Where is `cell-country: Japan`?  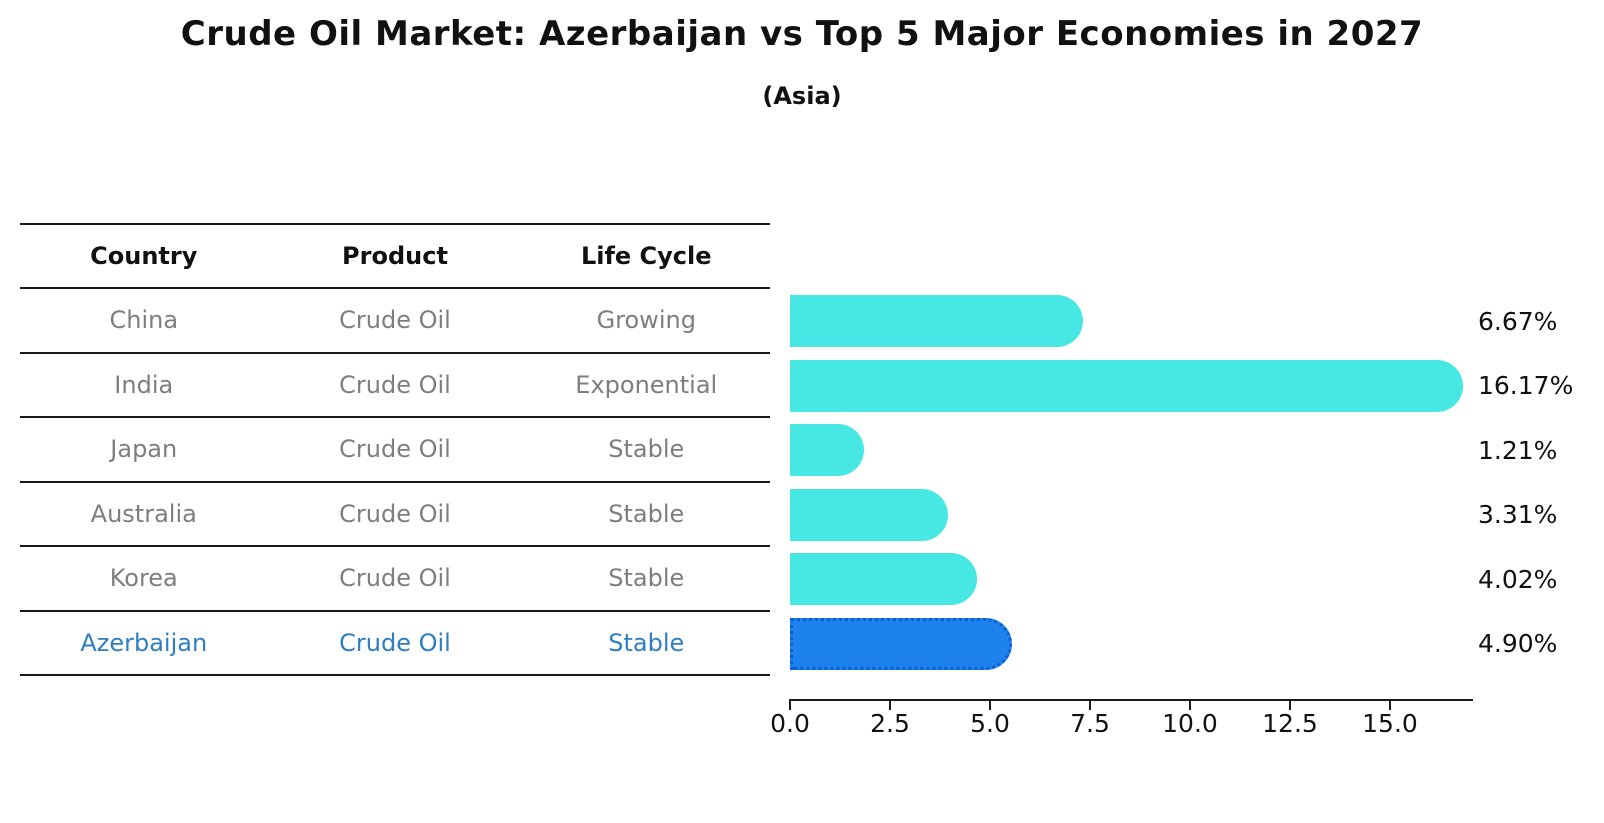
cell-country: Japan is located at coordinates (144, 449).